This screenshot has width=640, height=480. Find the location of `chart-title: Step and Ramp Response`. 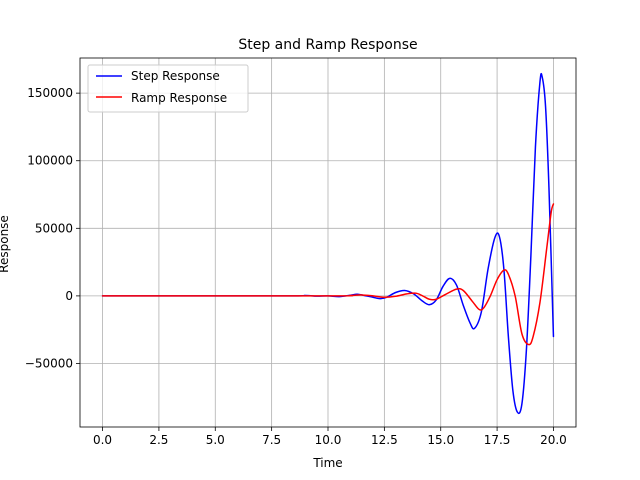

chart-title: Step and Ramp Response is located at coordinates (327, 45).